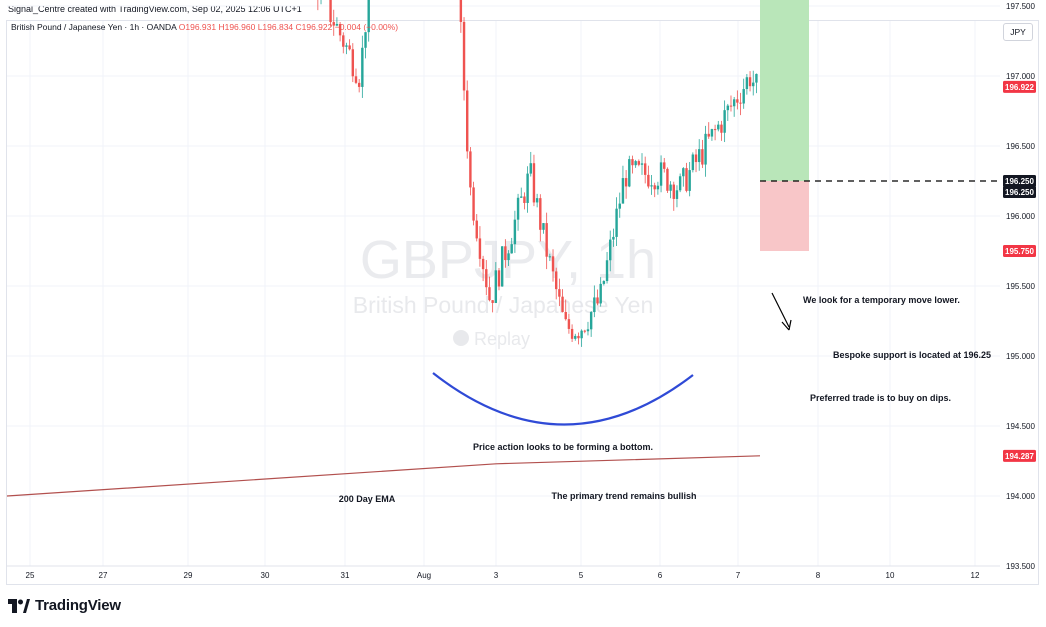  I want to click on watermark-description: British Pound / Japanese Yen, so click(503, 305).